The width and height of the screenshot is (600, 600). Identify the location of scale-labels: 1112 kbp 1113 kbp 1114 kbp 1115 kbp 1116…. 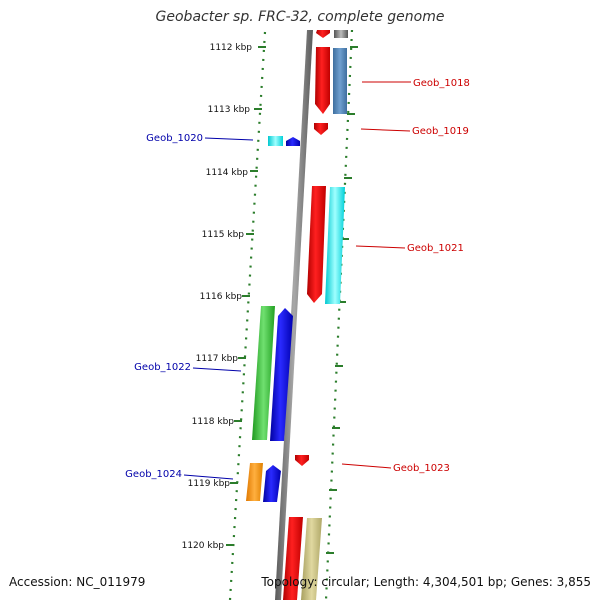
(217, 297).